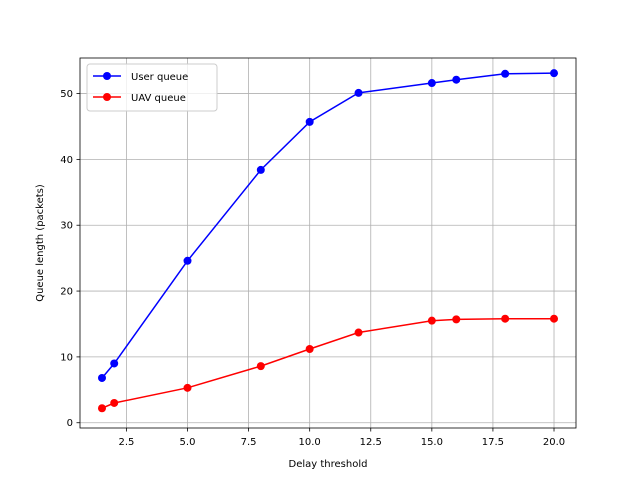 This screenshot has width=640, height=485. Describe the element at coordinates (310, 442) in the screenshot. I see `x-tick-label: 10.0` at that location.